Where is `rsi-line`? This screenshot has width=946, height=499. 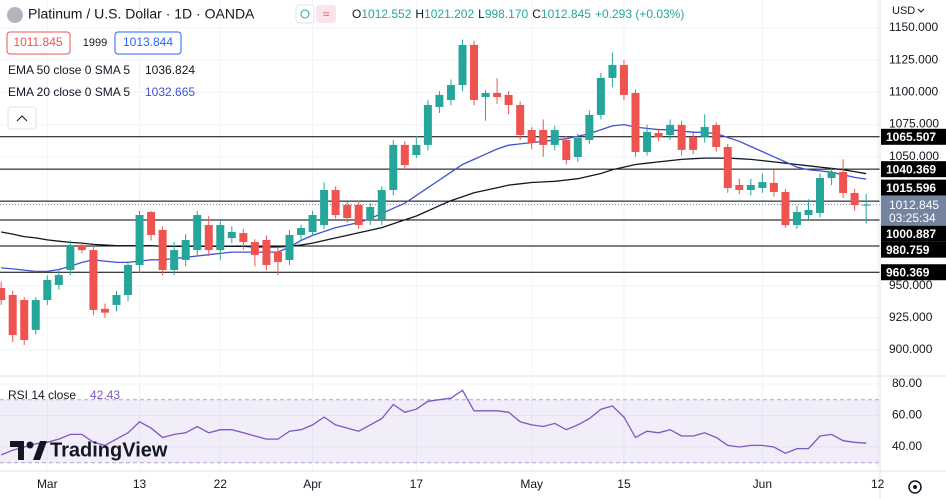
rsi-line is located at coordinates (433, 422).